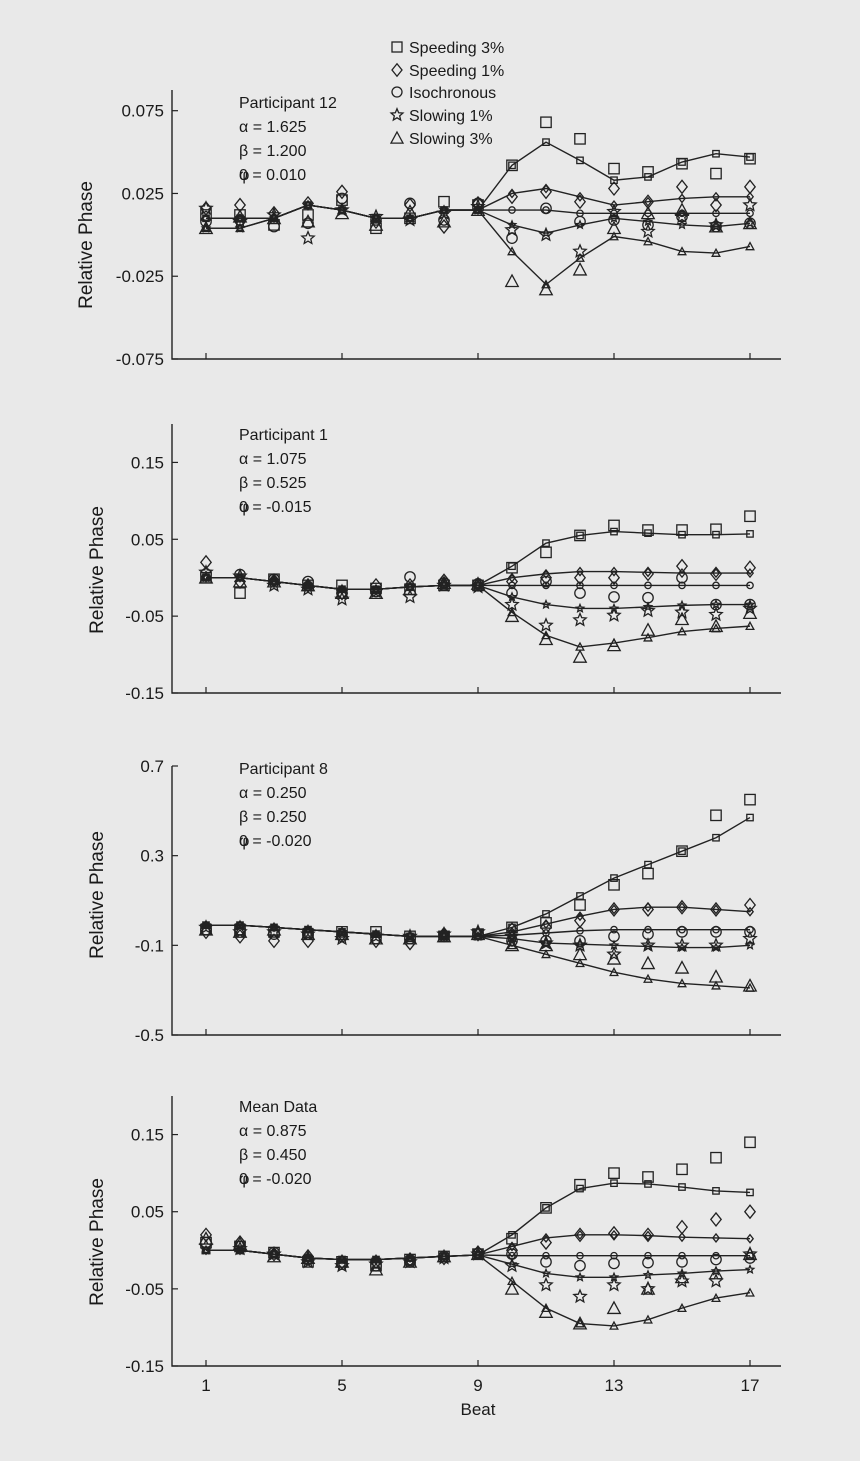 The height and width of the screenshot is (1461, 860). I want to click on panel-1-ylabel: Relative Phase, so click(86, 245).